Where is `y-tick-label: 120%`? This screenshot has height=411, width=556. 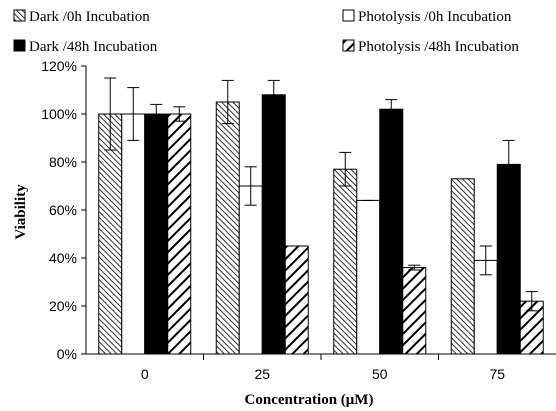
y-tick-label: 120% is located at coordinates (59, 66).